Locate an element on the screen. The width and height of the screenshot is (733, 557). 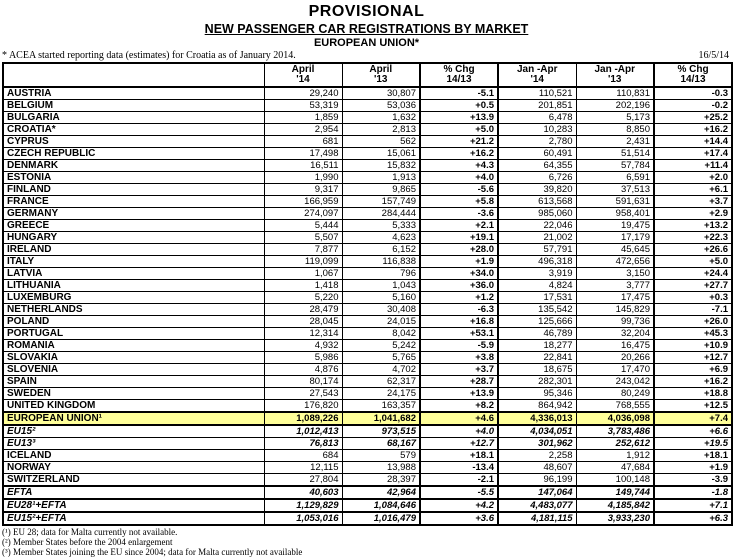
report-date: 16/5/14 is located at coordinates (713, 55).